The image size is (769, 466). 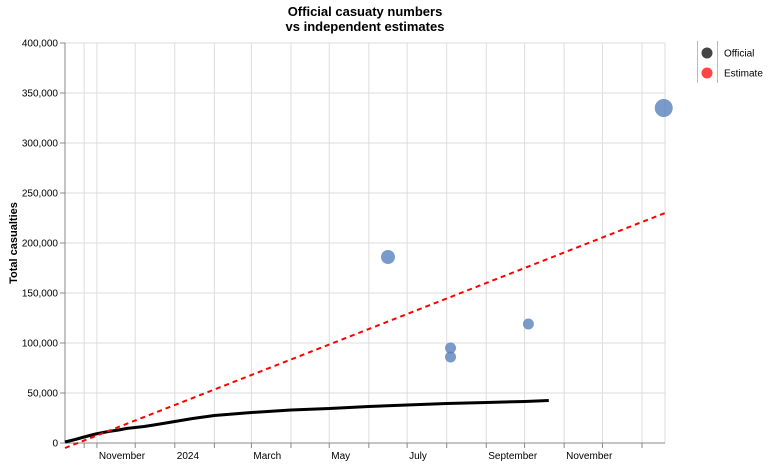 What do you see at coordinates (40, 144) in the screenshot?
I see `y-tick-label: 300,000` at bounding box center [40, 144].